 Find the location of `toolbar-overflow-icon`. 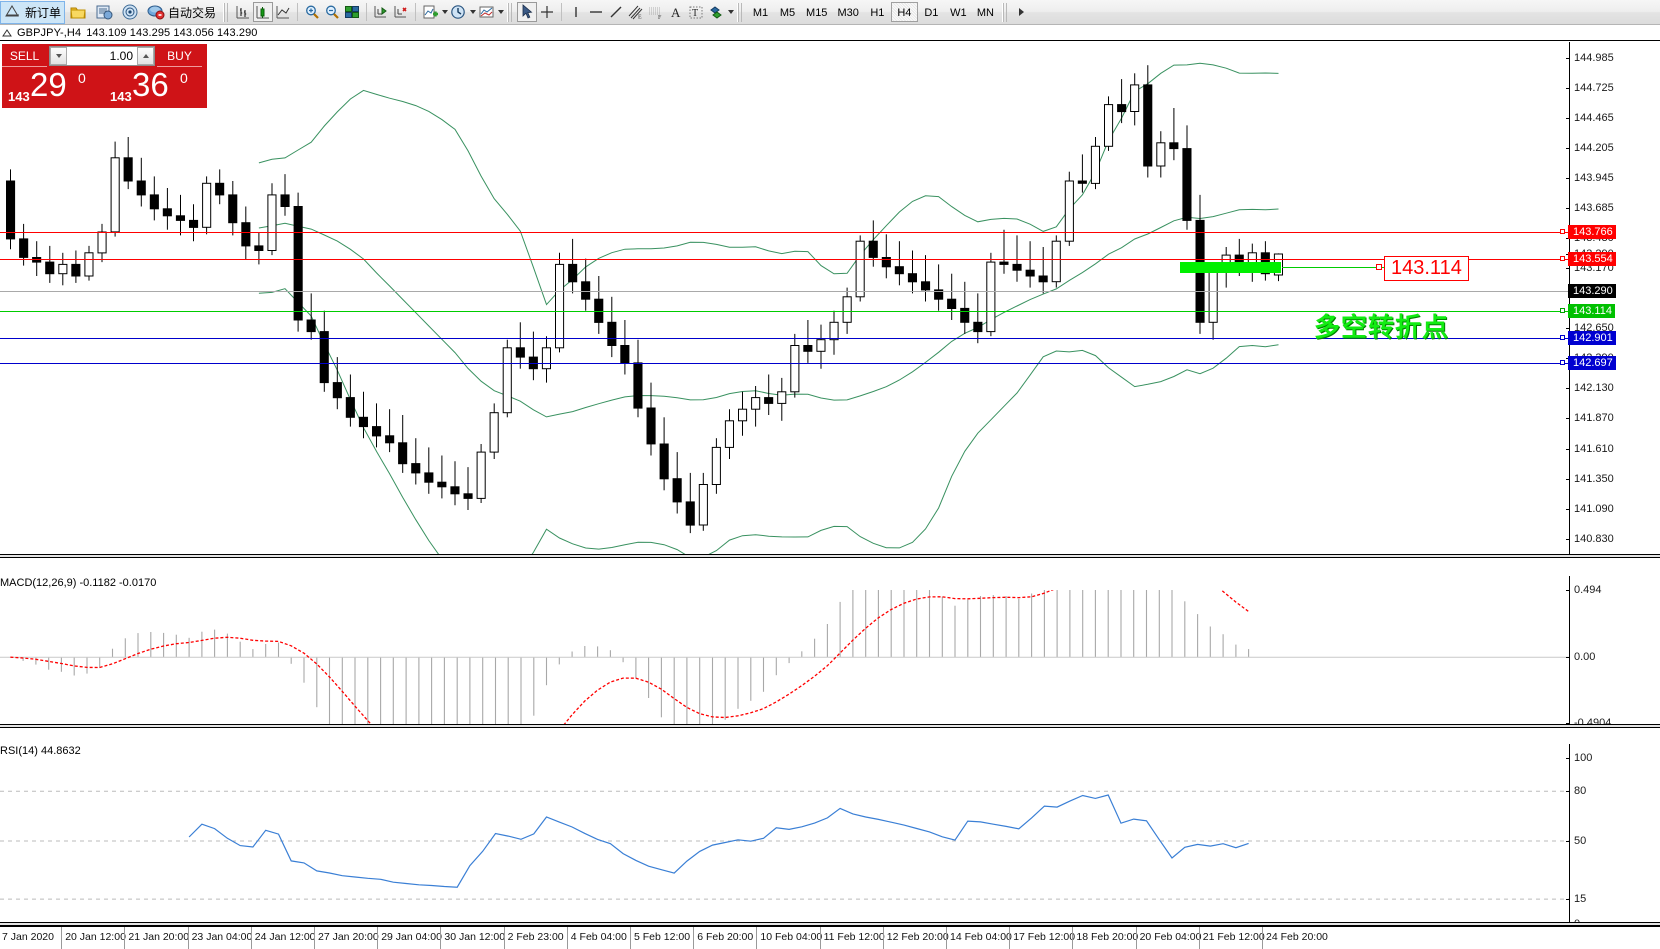

toolbar-overflow-icon is located at coordinates (1022, 12).